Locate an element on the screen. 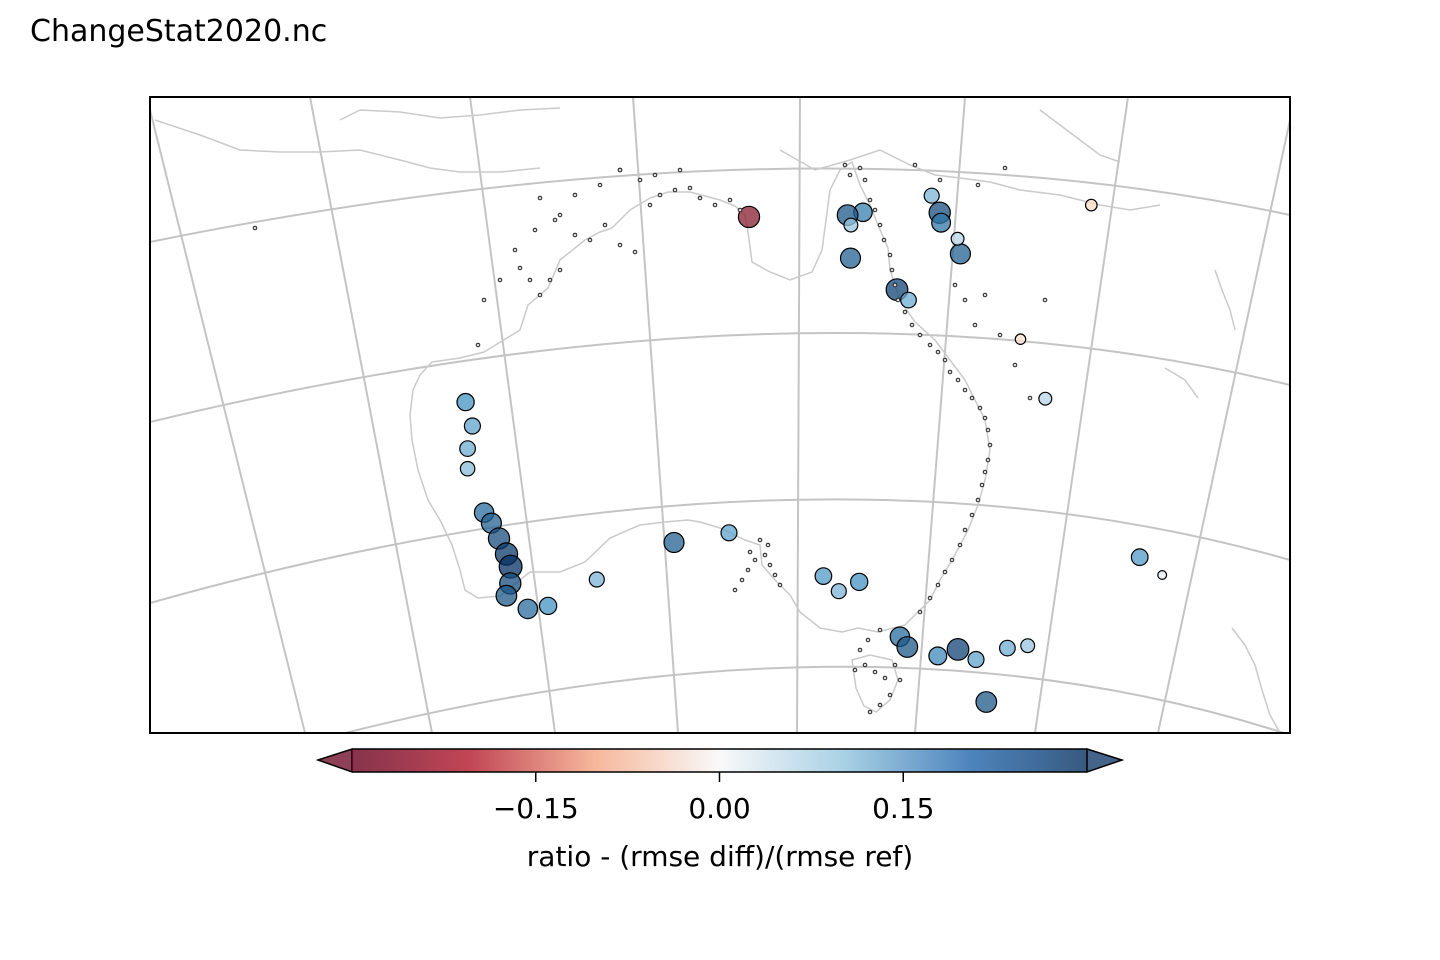 The height and width of the screenshot is (960, 1440). coastline-new-caledonia is located at coordinates (1181, 383).